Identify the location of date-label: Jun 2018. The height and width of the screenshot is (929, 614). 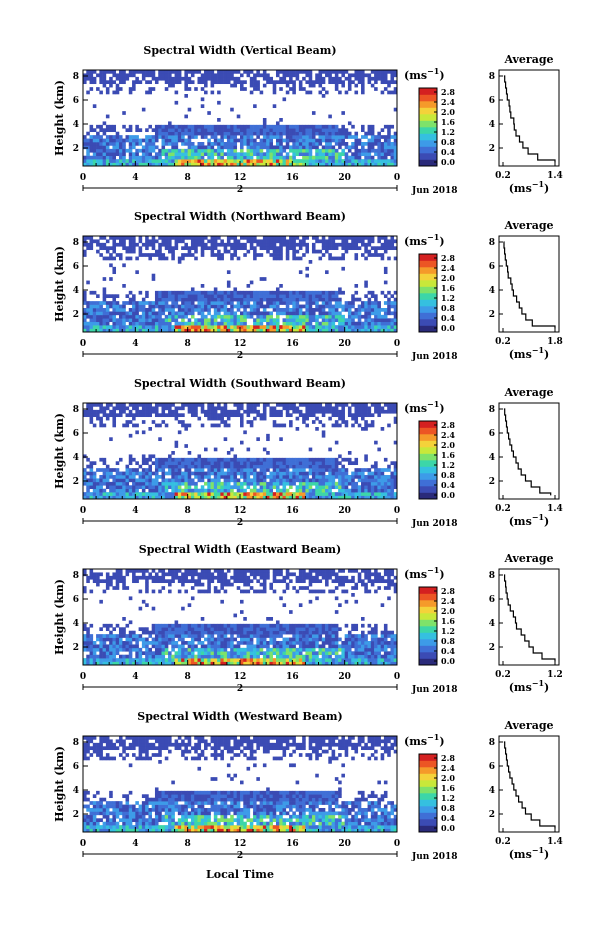
(434, 357).